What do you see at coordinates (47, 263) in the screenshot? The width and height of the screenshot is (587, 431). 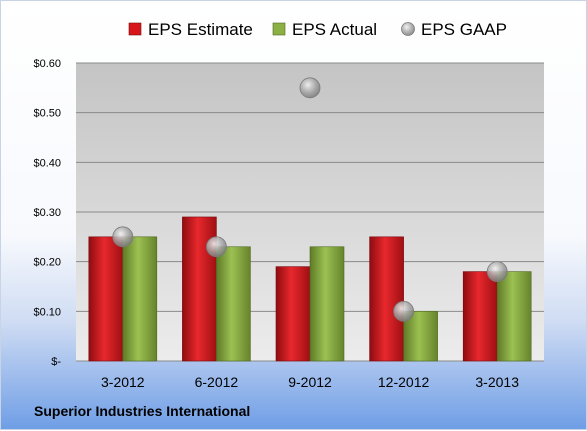 I see `y-tick-label: $0.20` at bounding box center [47, 263].